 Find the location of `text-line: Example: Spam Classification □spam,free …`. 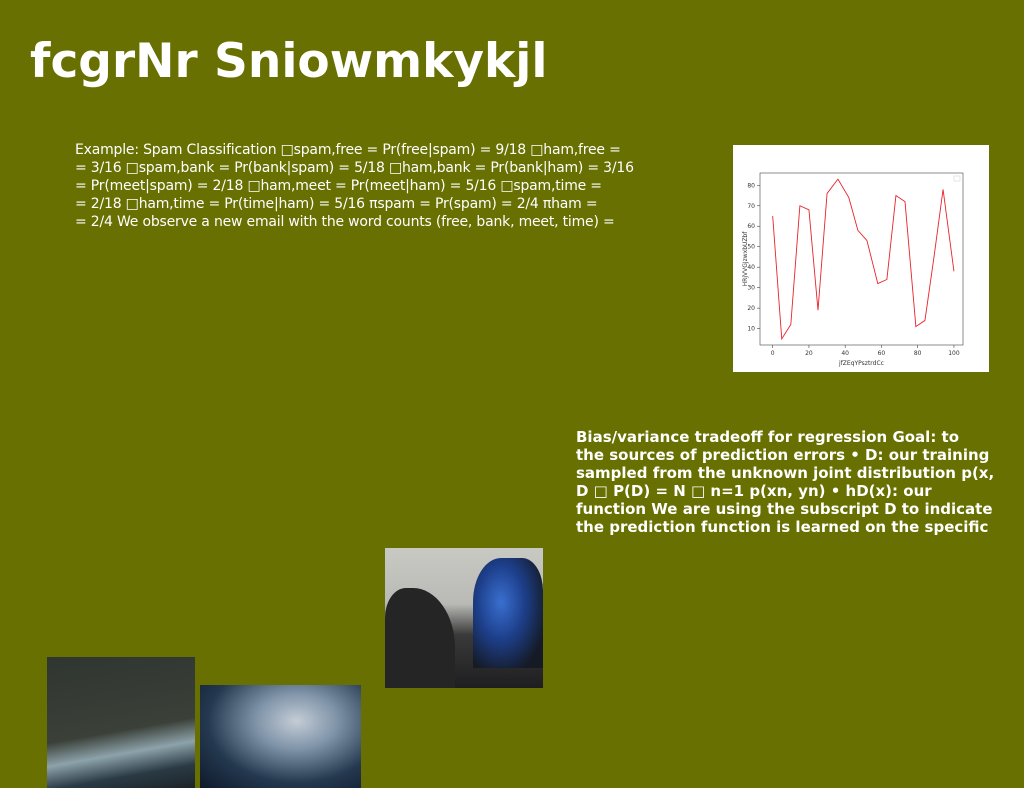

text-line: Example: Spam Classification □spam,free … is located at coordinates (348, 150).